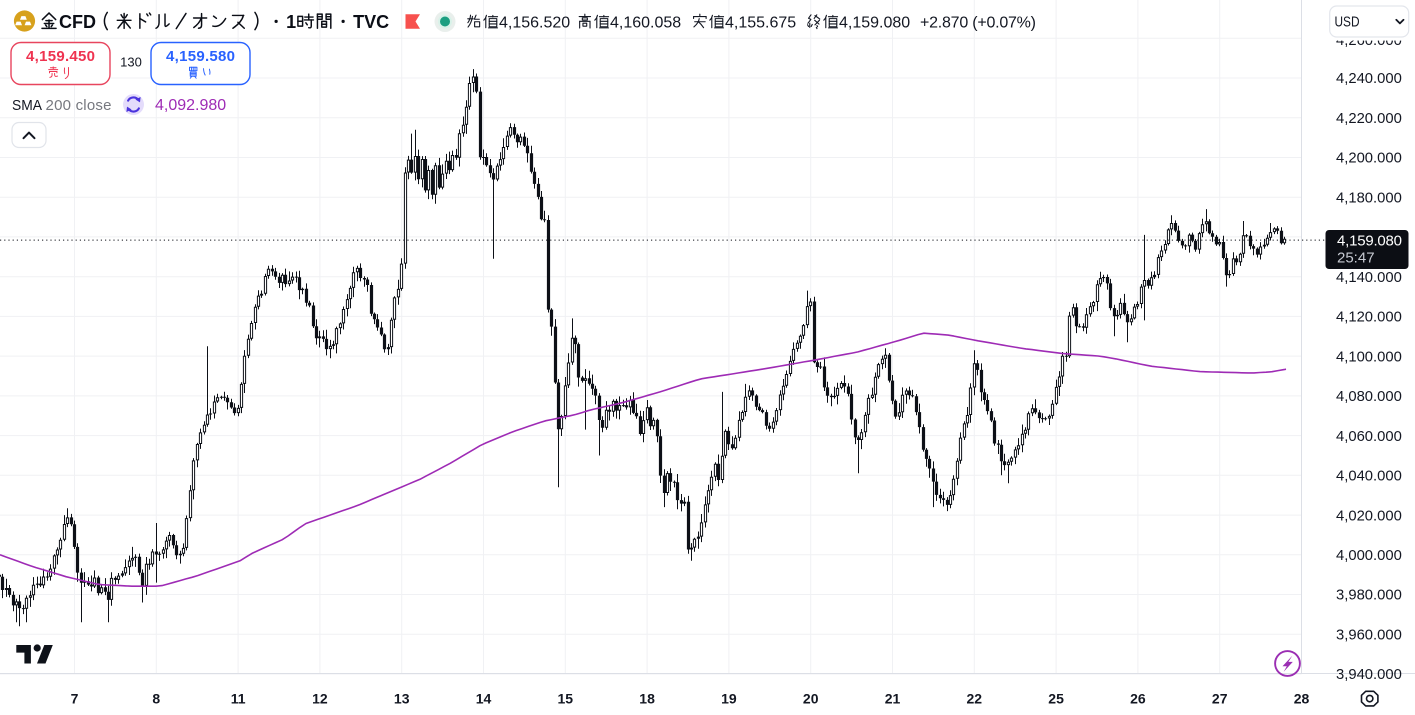 This screenshot has height=715, width=1415. I want to click on svg-text: +2.870 (+0.07%), so click(978, 23).